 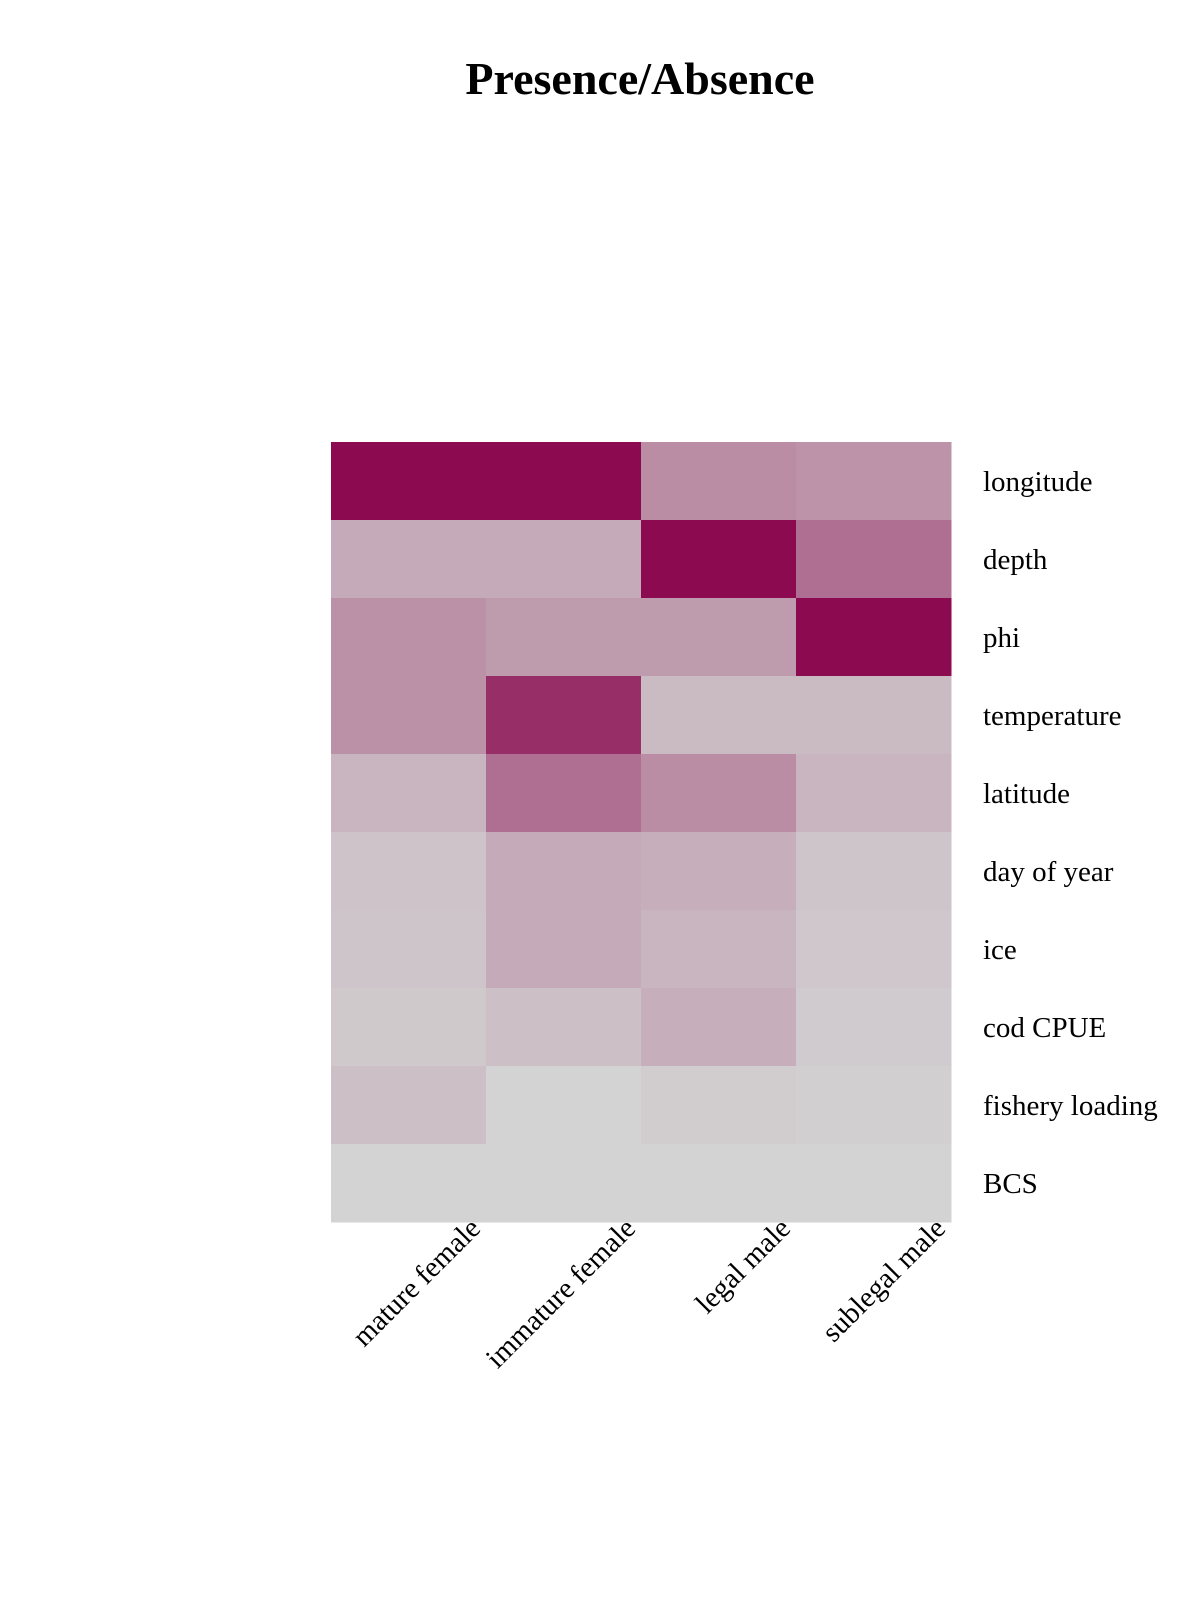 I want to click on heatmap-cell-ice-mature-female, so click(x=409, y=949).